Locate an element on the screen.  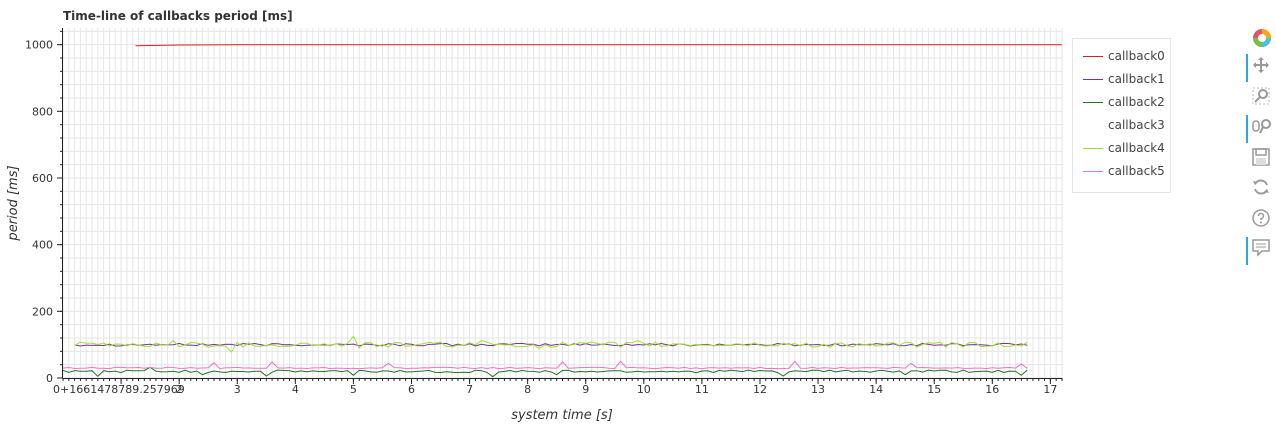
reset-tool-button is located at coordinates (1260, 188).